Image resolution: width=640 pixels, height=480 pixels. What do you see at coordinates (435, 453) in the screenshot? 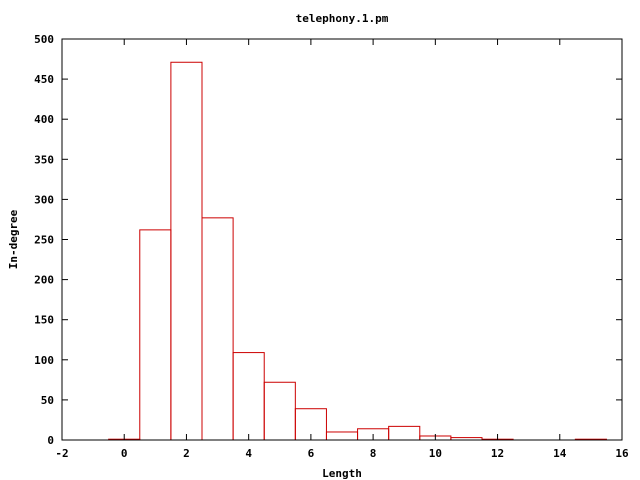
I see `x-tick-label: 10` at bounding box center [435, 453].